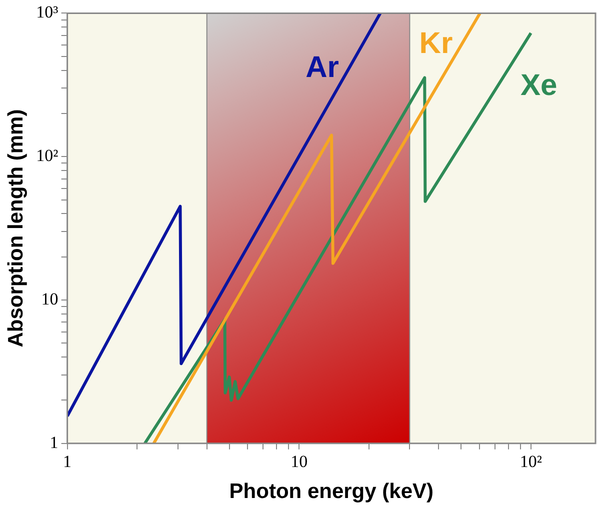 Image resolution: width=597 pixels, height=509 pixels. I want to click on x-tick-label: 10², so click(531, 462).